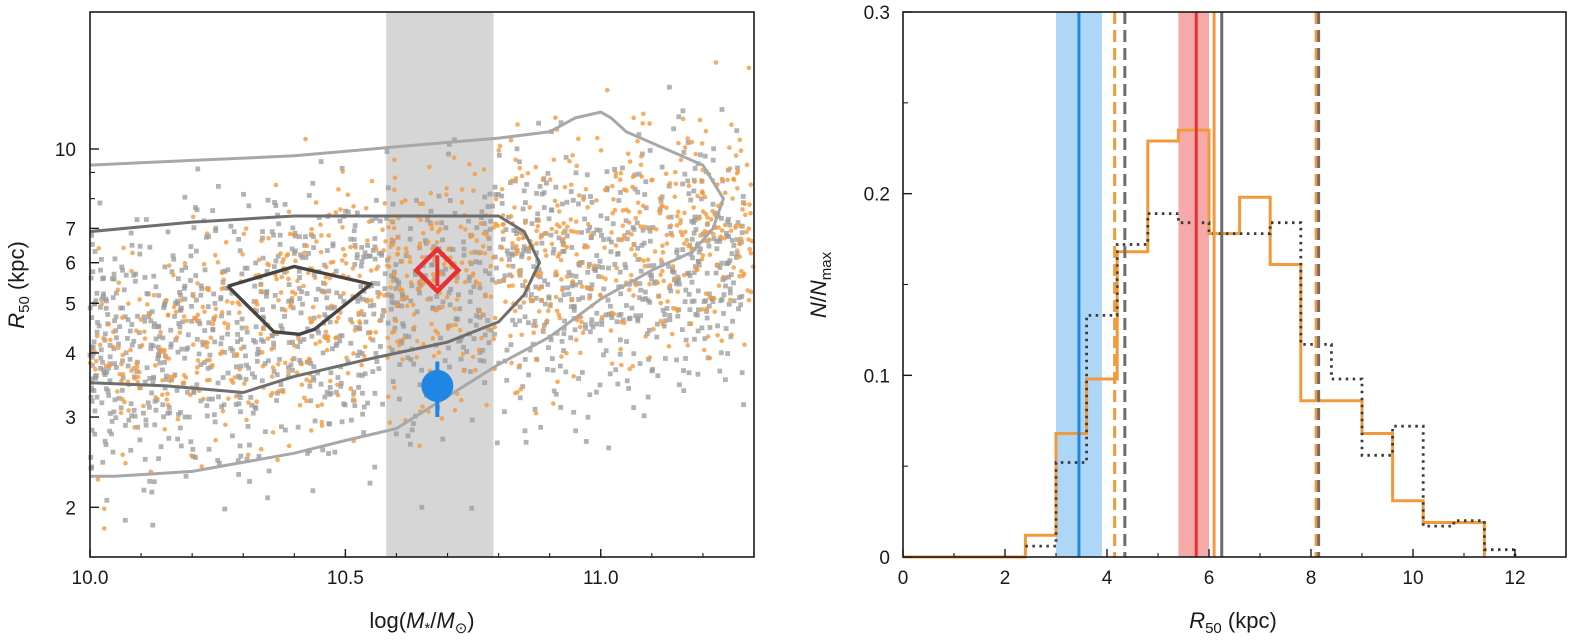  What do you see at coordinates (70, 508) in the screenshot?
I see `y-tick-label: 2` at bounding box center [70, 508].